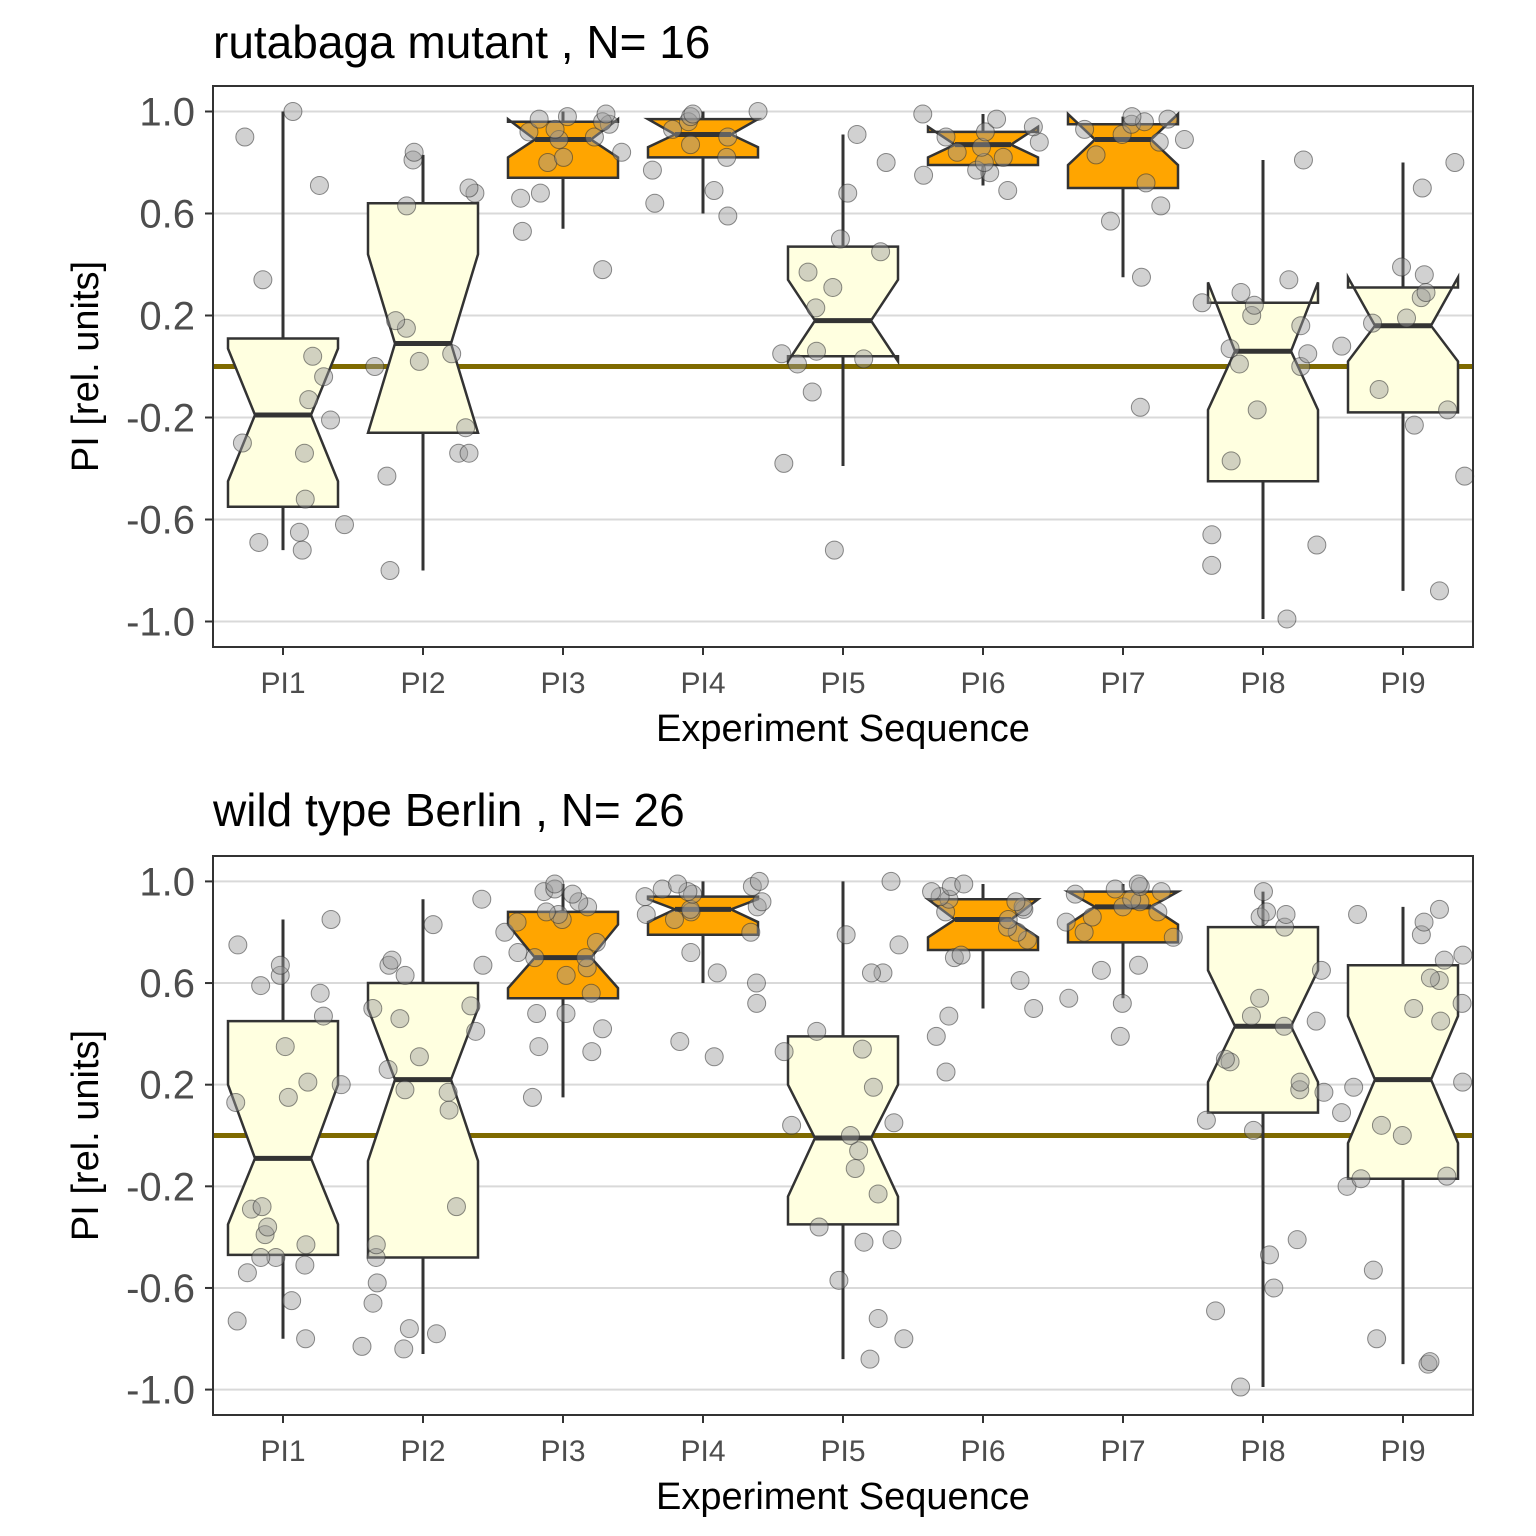 This screenshot has height=1536, width=1536. What do you see at coordinates (160, 521) in the screenshot?
I see `y-tick-label: -0.6` at bounding box center [160, 521].